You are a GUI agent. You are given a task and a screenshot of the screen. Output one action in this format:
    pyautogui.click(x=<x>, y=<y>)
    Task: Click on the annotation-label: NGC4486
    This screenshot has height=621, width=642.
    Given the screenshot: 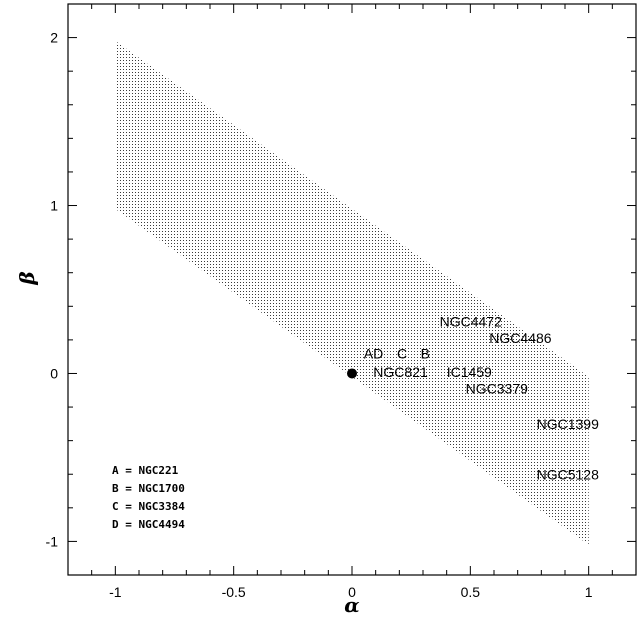 What is the action you would take?
    pyautogui.click(x=520, y=338)
    